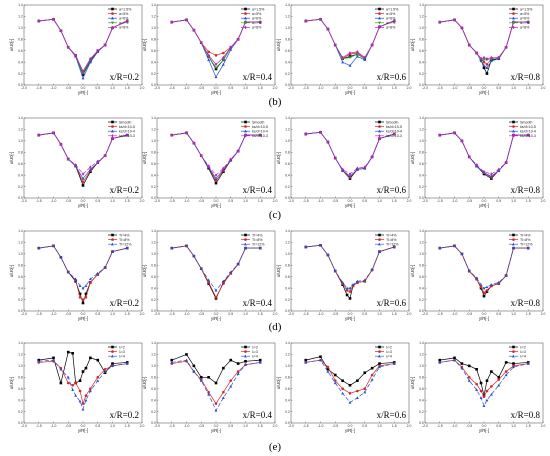 This screenshot has width=550, height=456. What do you see at coordinates (20, 277) in the screenshot?
I see `y-tick-label: 0.6` at bounding box center [20, 277].